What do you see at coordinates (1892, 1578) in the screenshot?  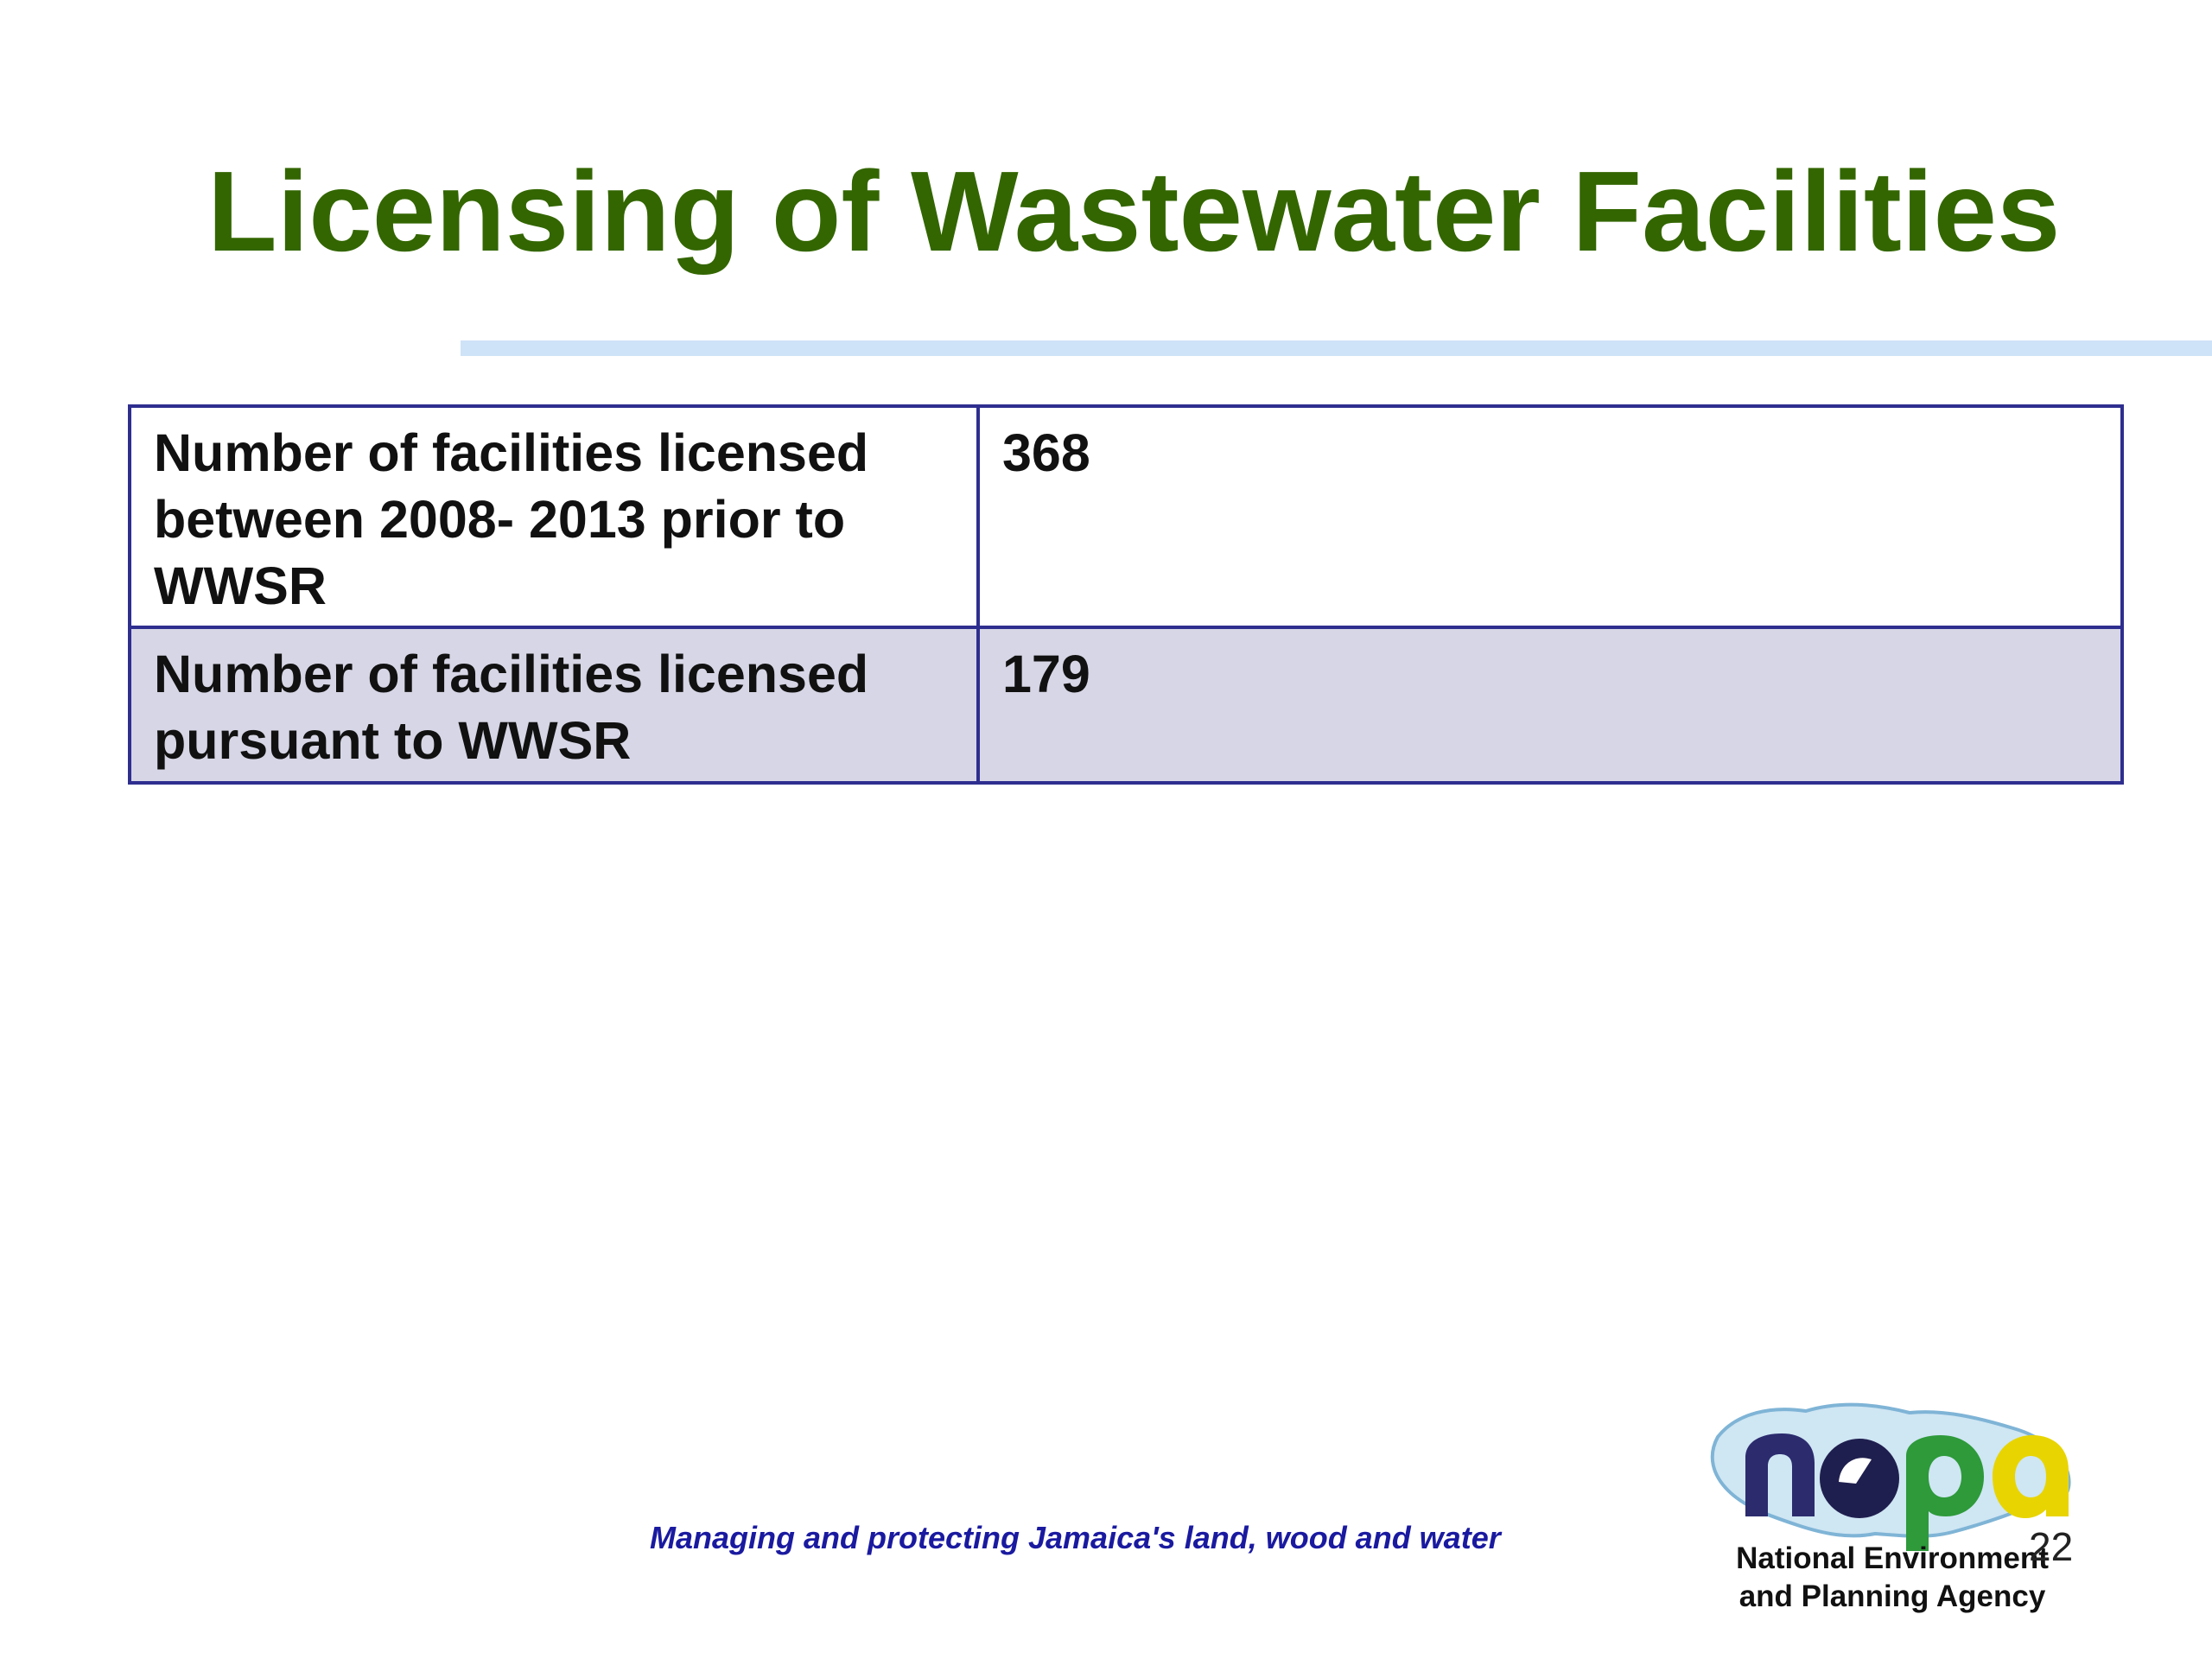 I see `agency-name: National Environment and Planning Agency` at bounding box center [1892, 1578].